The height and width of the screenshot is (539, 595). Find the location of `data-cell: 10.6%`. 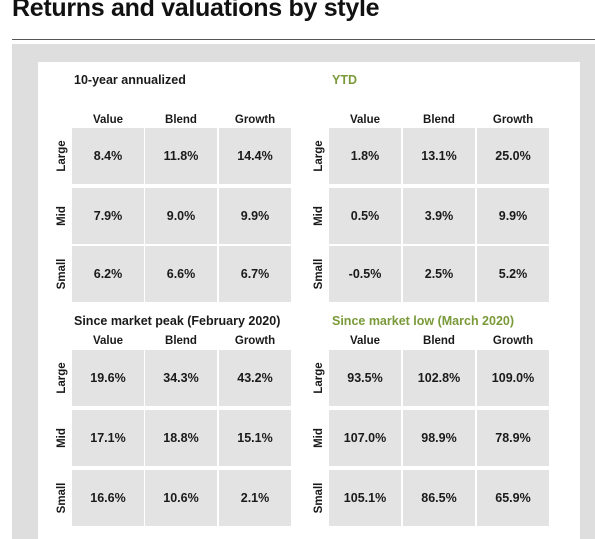

data-cell: 10.6% is located at coordinates (181, 498).